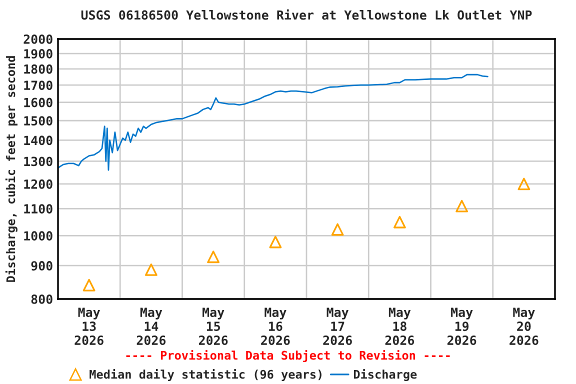 This screenshot has height=384, width=576. Describe the element at coordinates (38, 121) in the screenshot. I see `y-tick-label: 1500` at that location.